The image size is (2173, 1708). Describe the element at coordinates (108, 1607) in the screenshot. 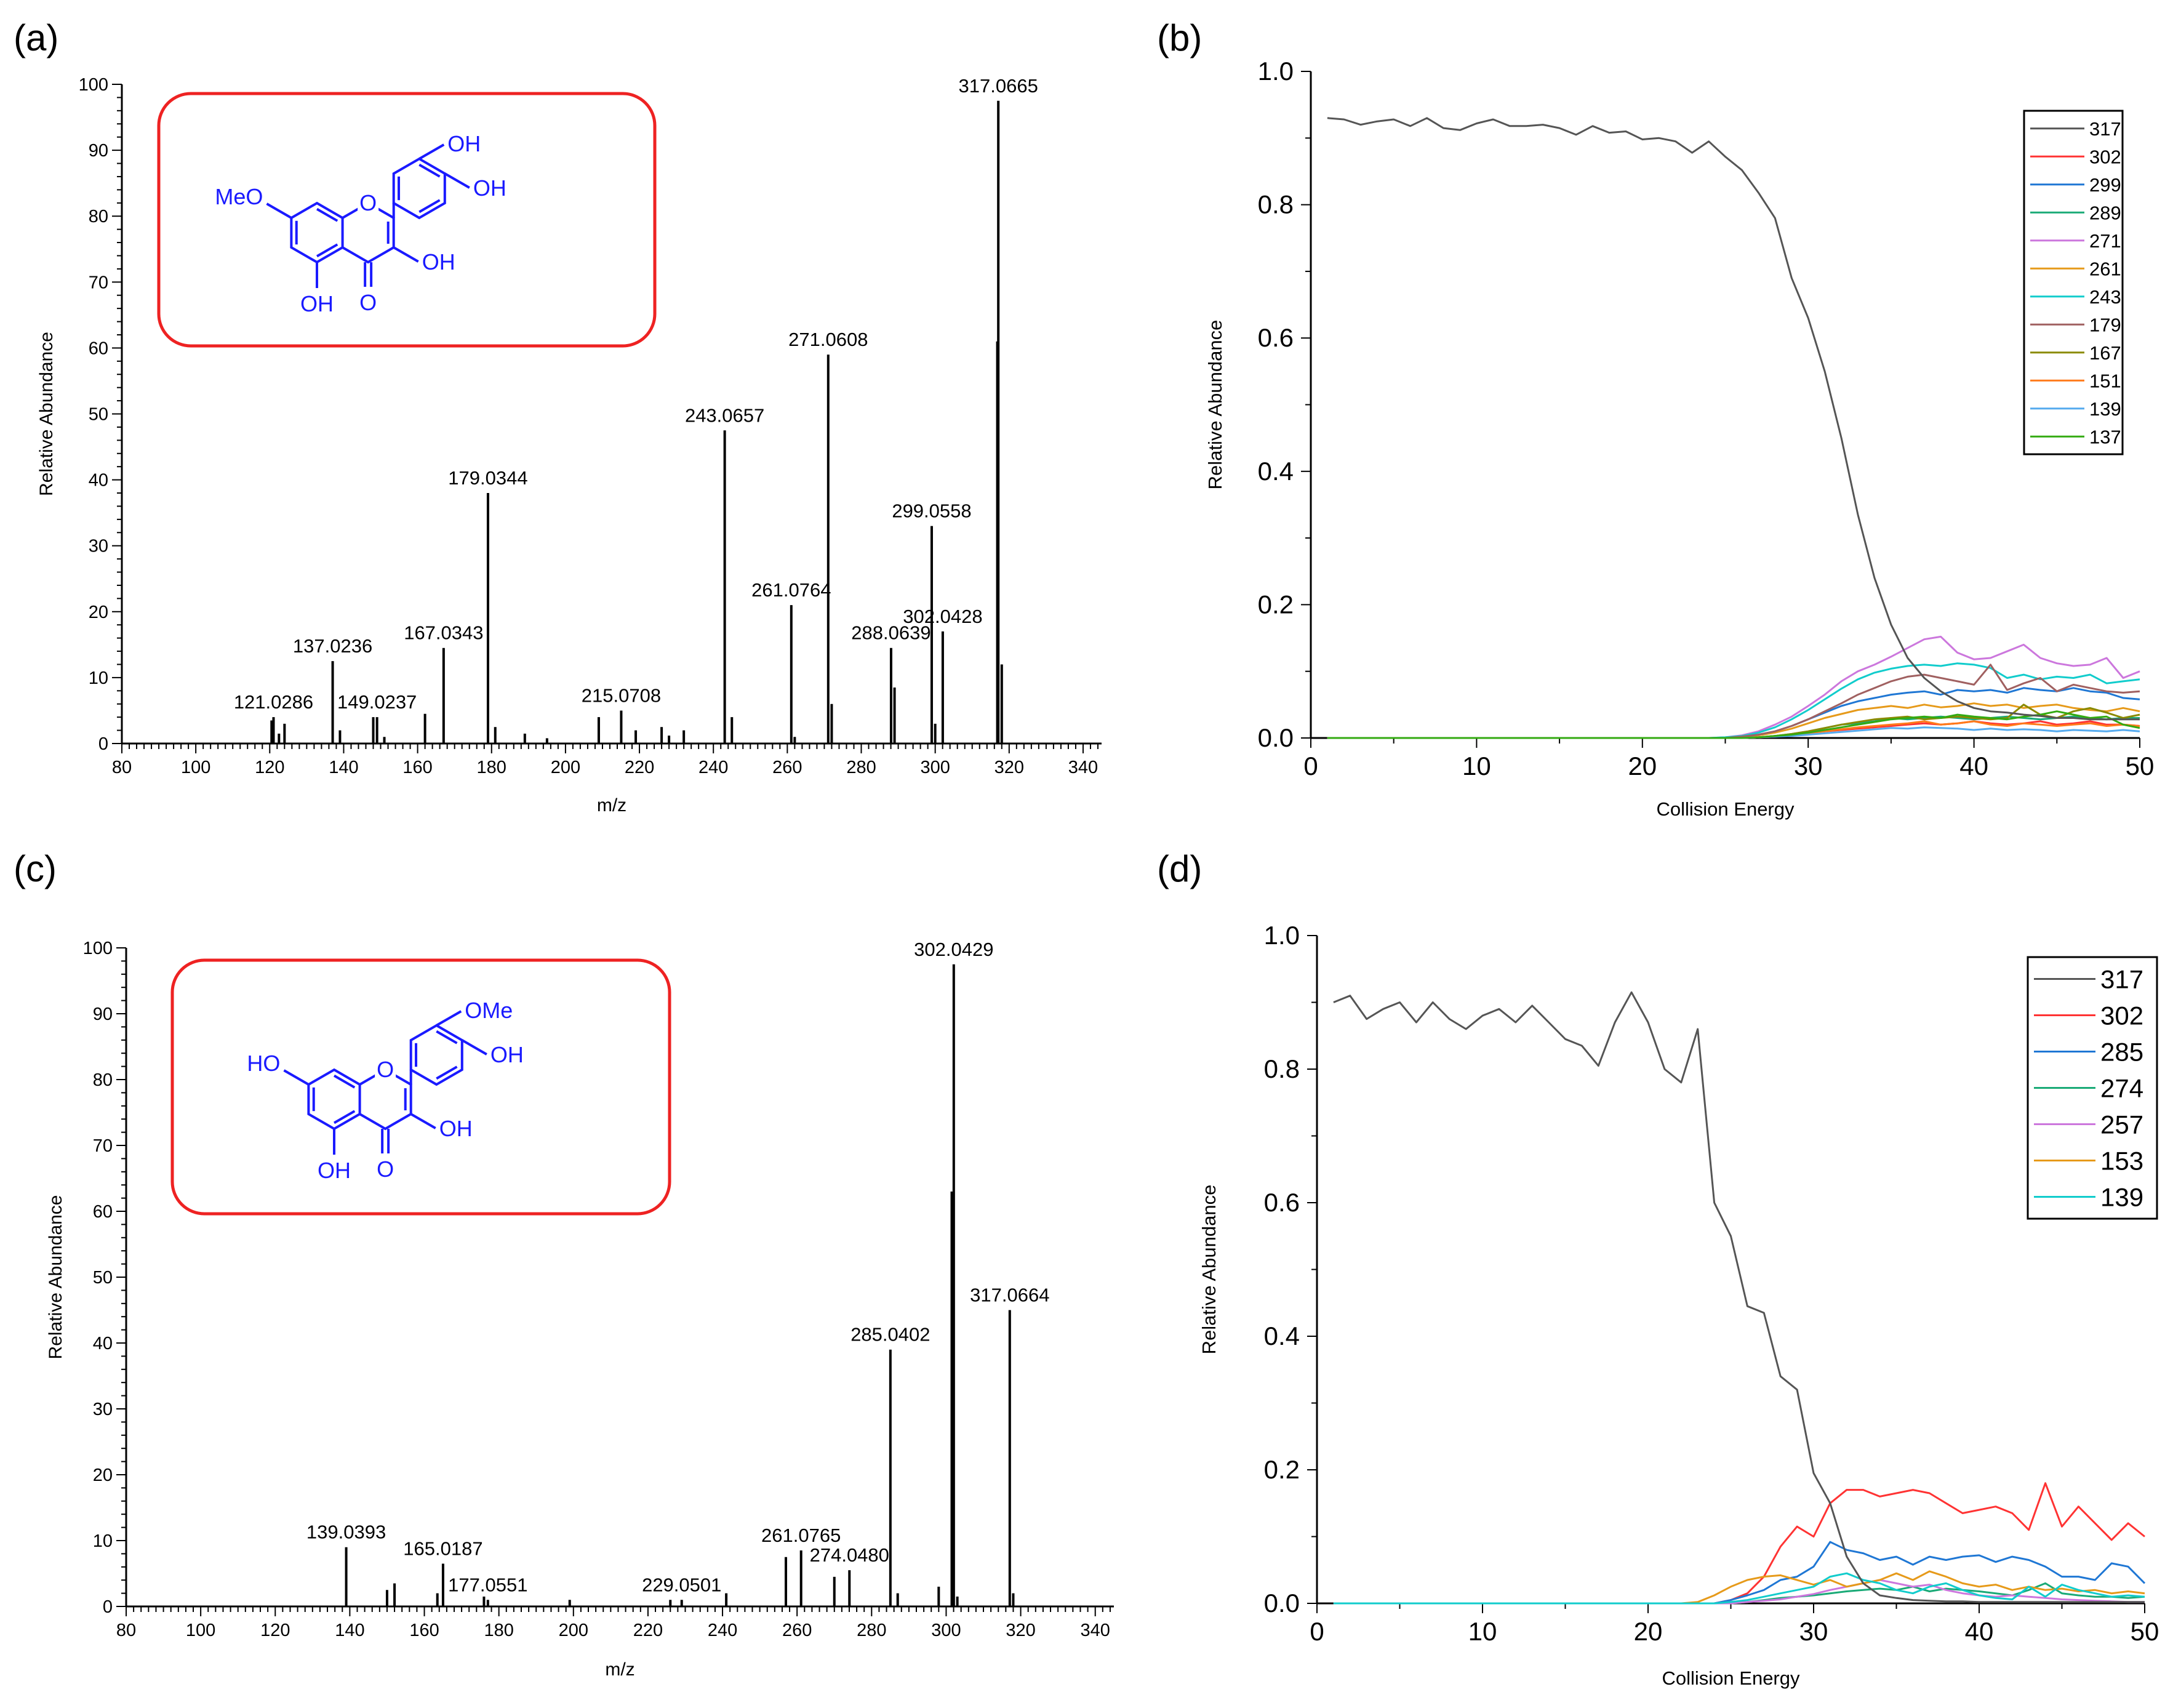

I see `y-tick-label: 0` at that location.